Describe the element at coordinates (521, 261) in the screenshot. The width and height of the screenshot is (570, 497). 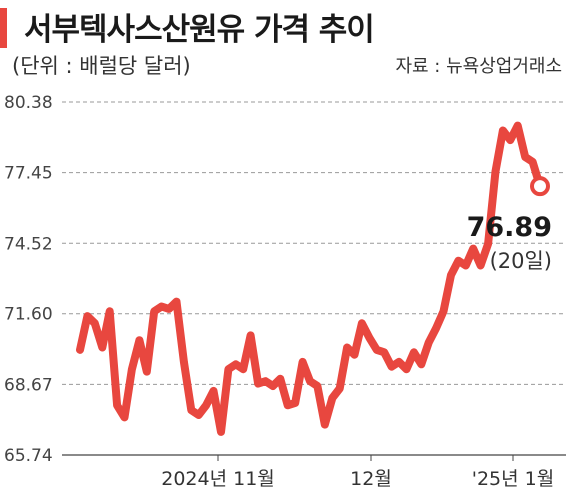
I see `last-value-date: (20일)` at that location.